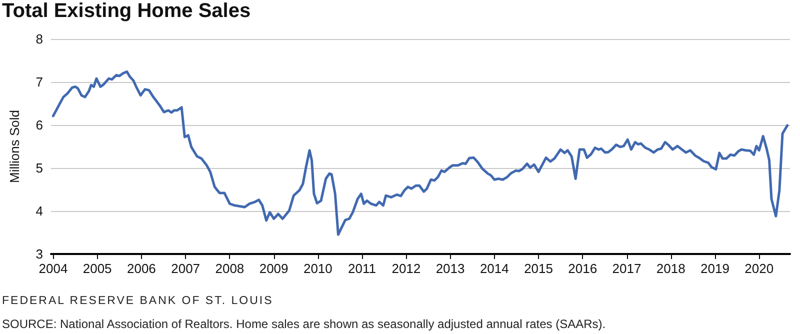 The width and height of the screenshot is (800, 334). I want to click on x-tick-label: 2011, so click(362, 268).